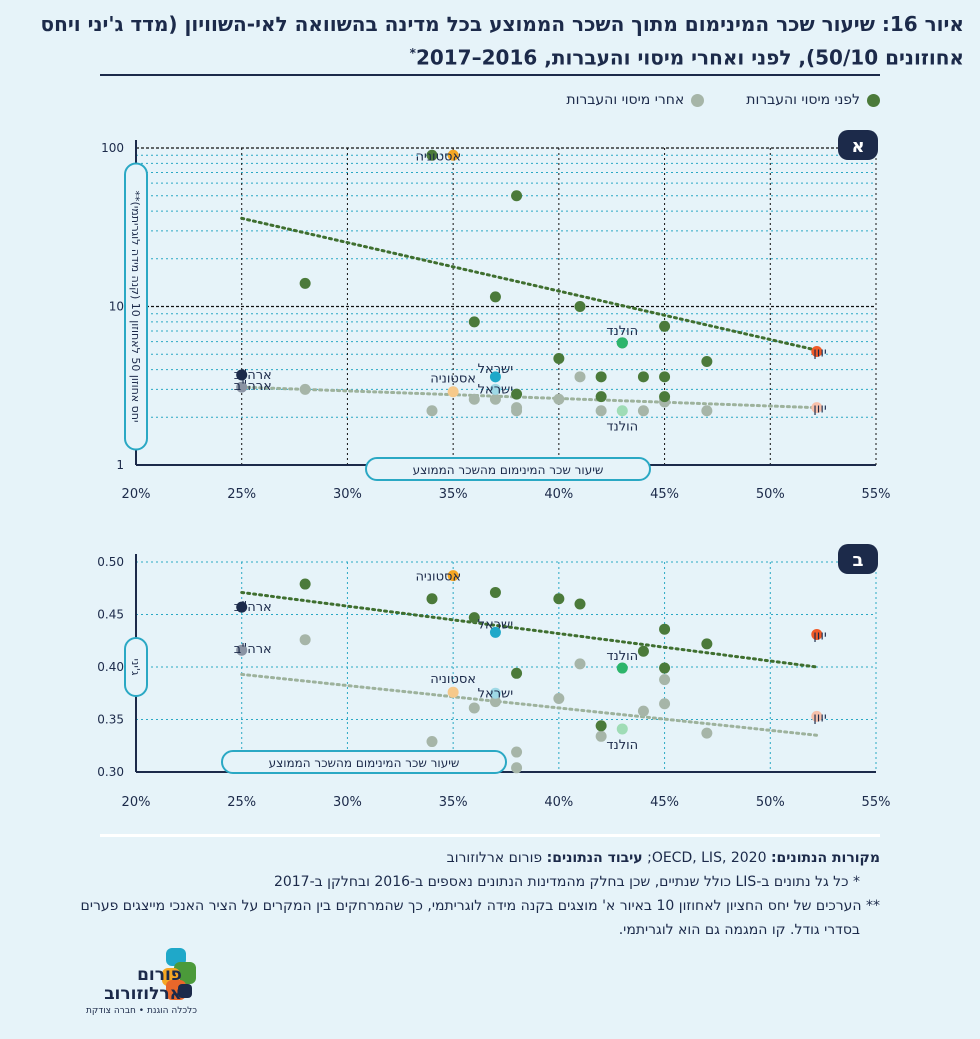 This screenshot has height=1039, width=980. I want to click on logo-mark-icon, so click(179, 974).